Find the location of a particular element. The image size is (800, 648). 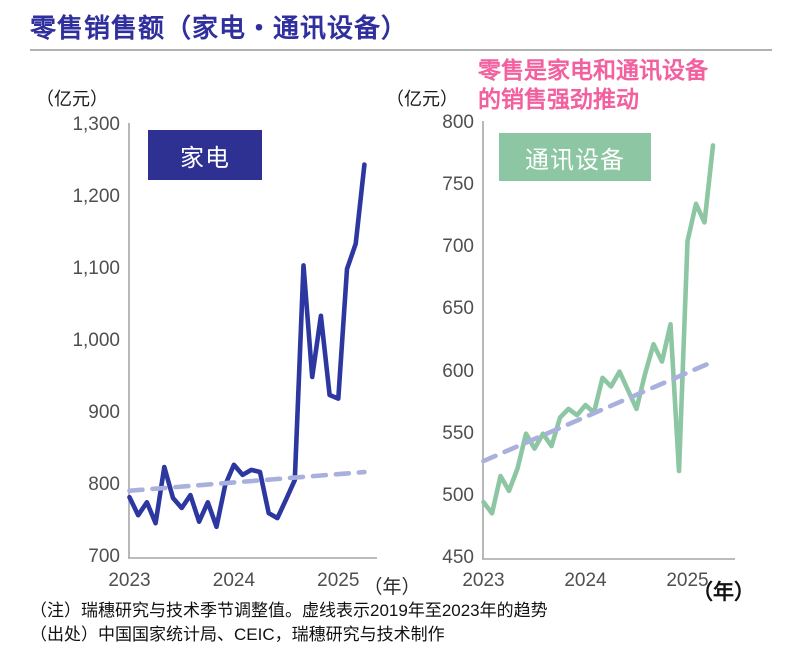

appliances-x-tick-label: 2025 is located at coordinates (338, 580).